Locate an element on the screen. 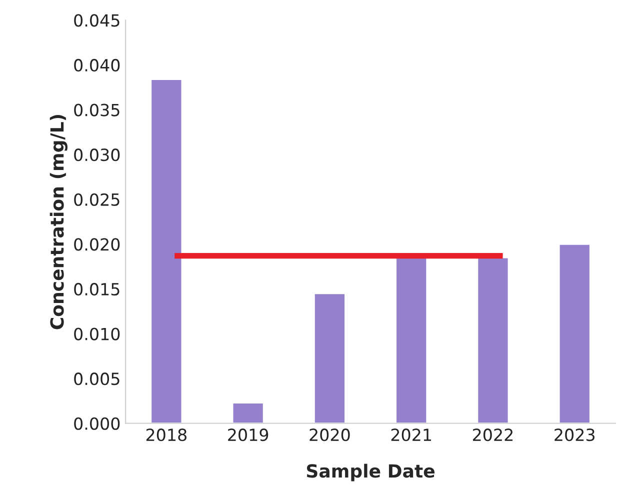 The width and height of the screenshot is (628, 504). y-tick-label: 0.005 is located at coordinates (97, 379).